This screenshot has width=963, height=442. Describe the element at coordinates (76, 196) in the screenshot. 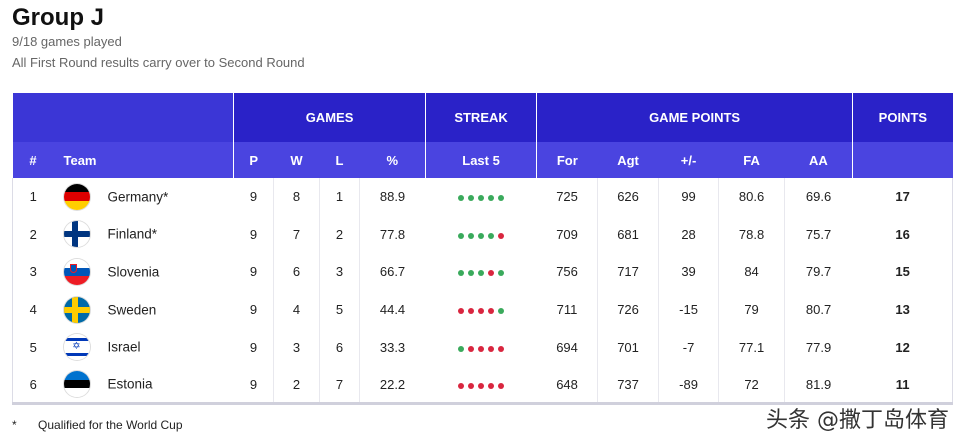

I see `germany-flag-icon` at that location.